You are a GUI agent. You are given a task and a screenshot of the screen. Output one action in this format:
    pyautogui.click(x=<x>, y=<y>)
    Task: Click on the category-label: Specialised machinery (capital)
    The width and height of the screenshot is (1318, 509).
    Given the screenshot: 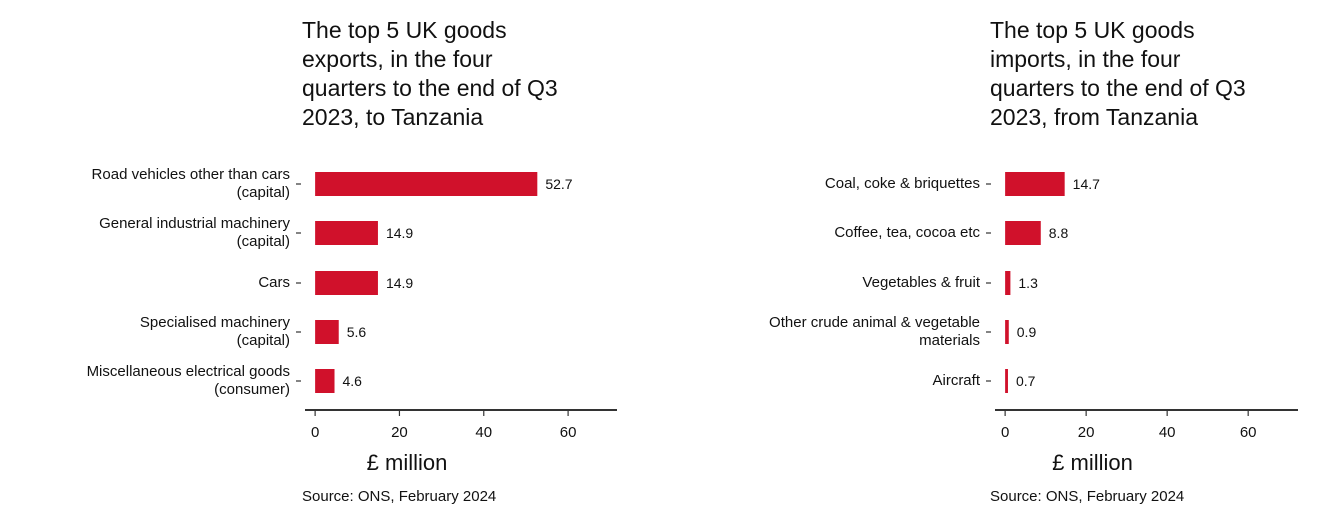 What is the action you would take?
    pyautogui.click(x=214, y=331)
    